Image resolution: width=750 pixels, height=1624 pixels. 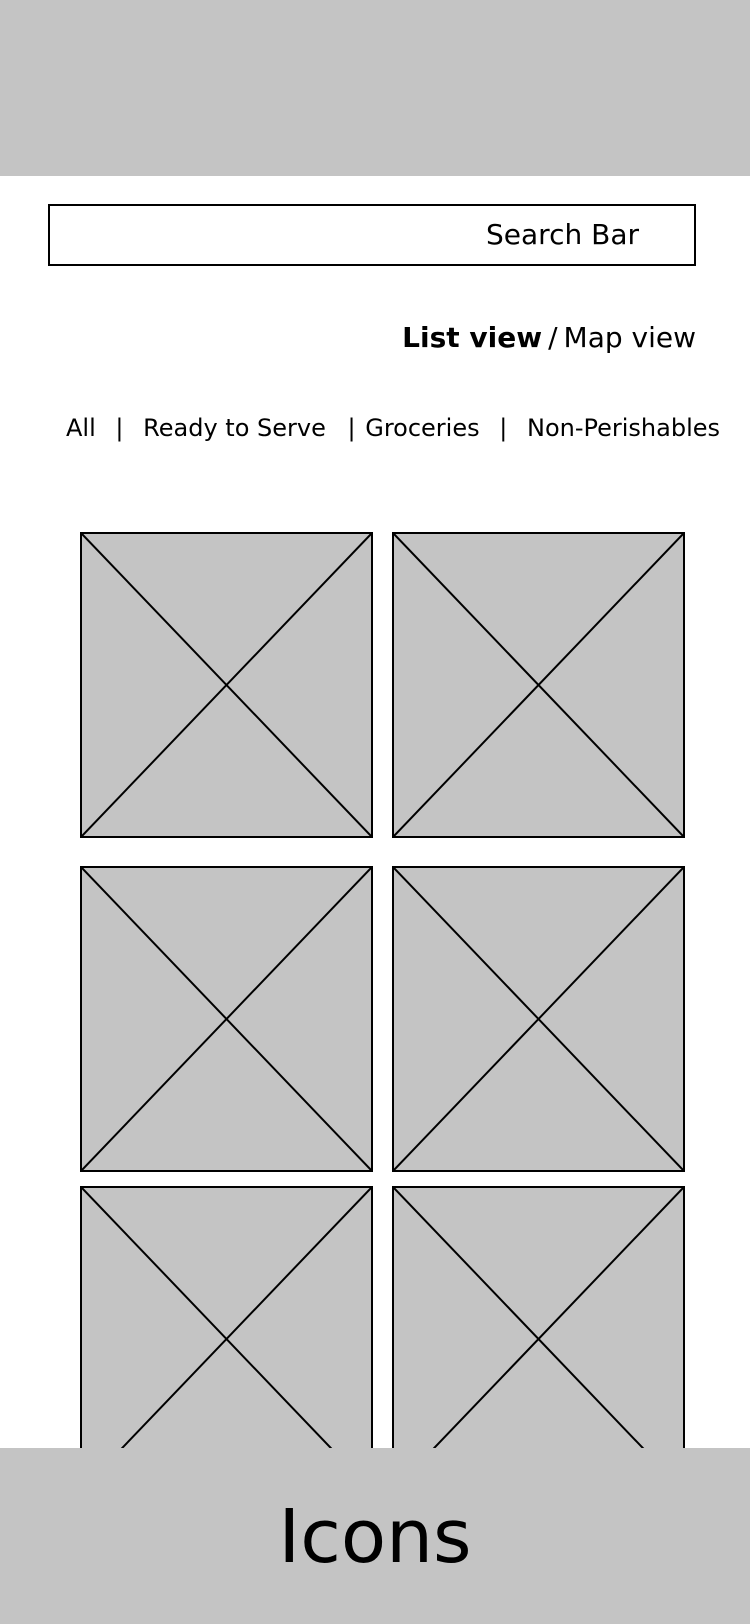 What do you see at coordinates (372, 235) in the screenshot?
I see `search-bar: Search Bar` at bounding box center [372, 235].